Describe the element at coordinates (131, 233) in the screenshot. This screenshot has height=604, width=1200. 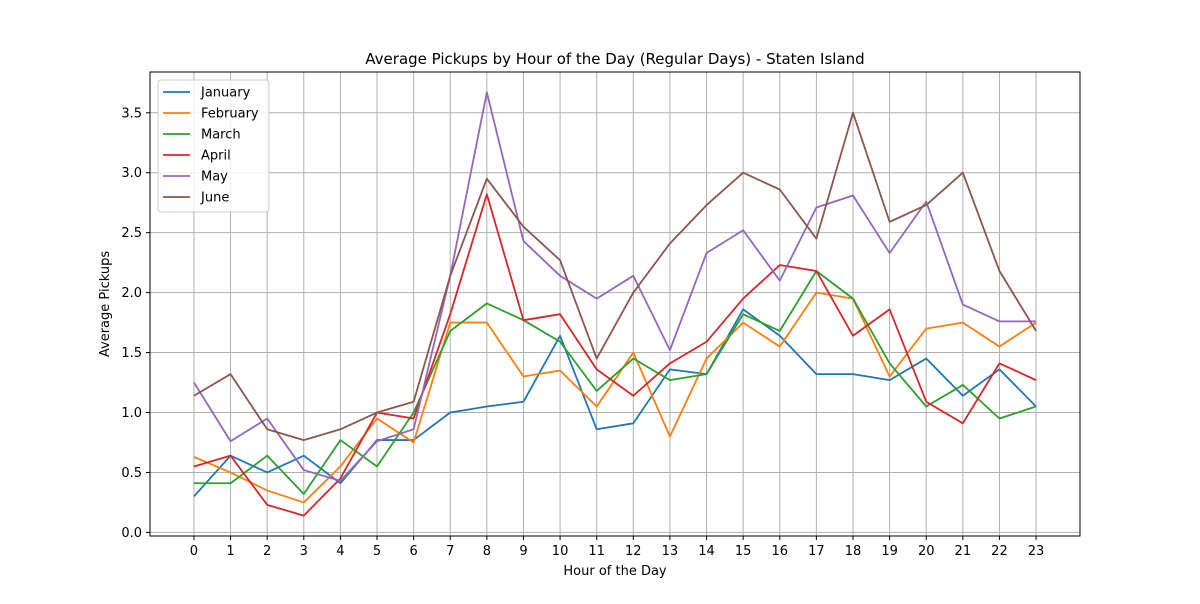
I see `y-tick-label: 2.5` at that location.